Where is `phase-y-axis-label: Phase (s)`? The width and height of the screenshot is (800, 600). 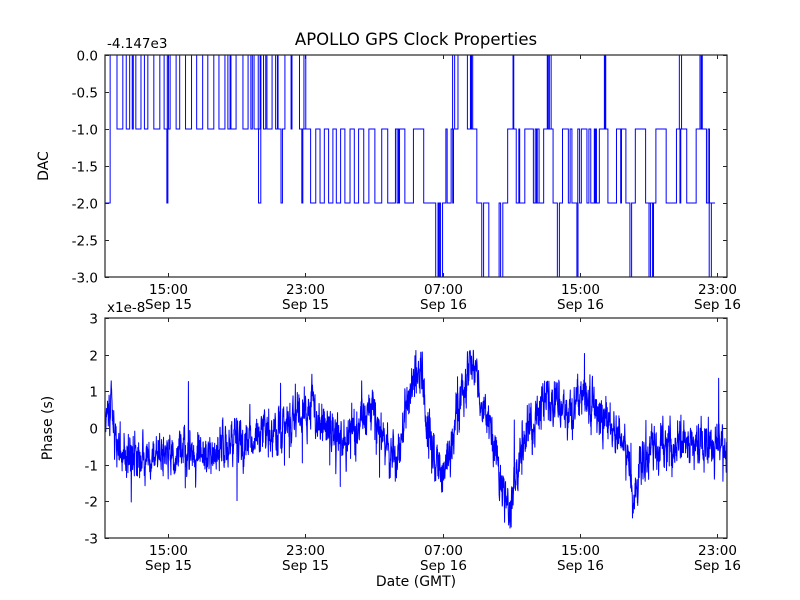 phase-y-axis-label: Phase (s) is located at coordinates (48, 428).